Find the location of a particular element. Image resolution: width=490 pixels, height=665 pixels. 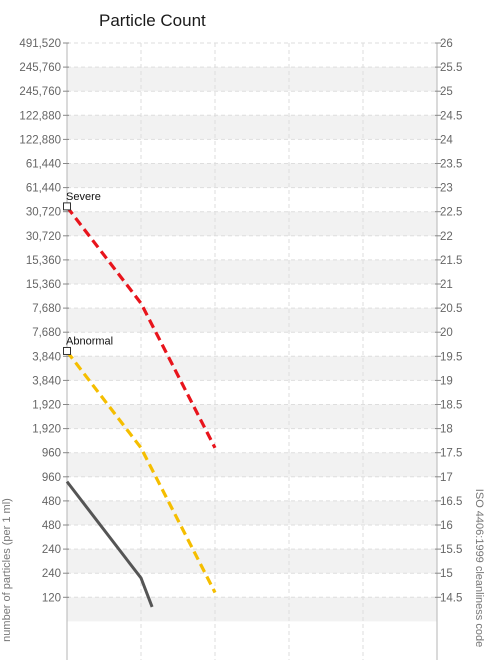

right-tick-label: 22.5 is located at coordinates (451, 213).